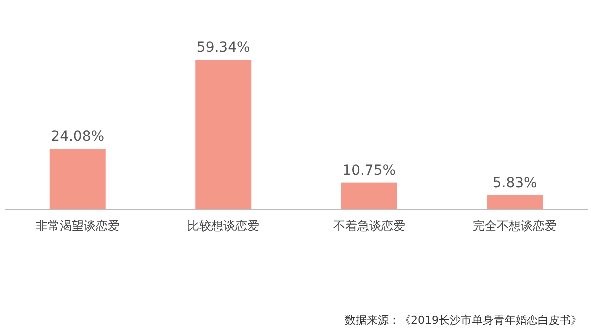 Image resolution: width=591 pixels, height=336 pixels. I want to click on data-label: 24.08%, so click(78, 137).